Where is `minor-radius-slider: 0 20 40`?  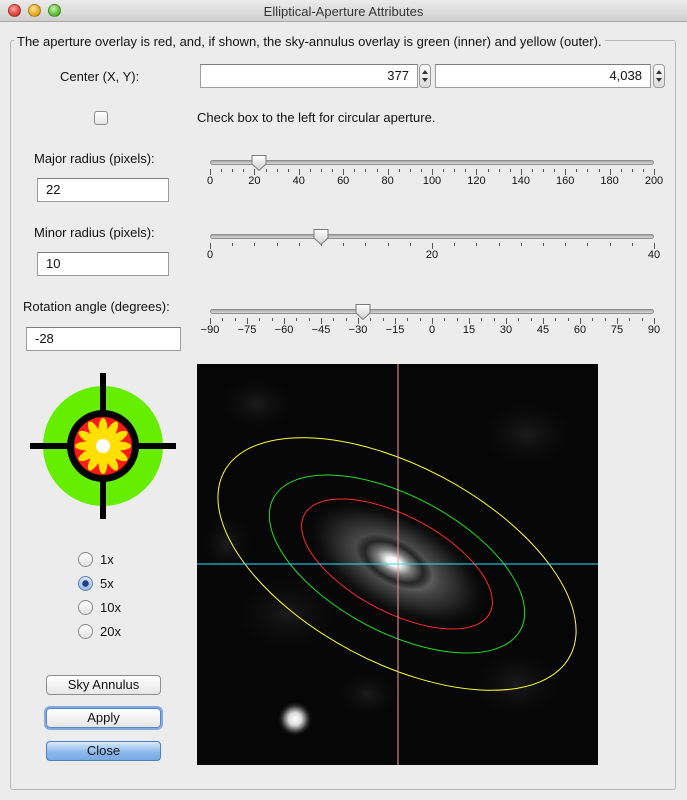 minor-radius-slider: 0 20 40 is located at coordinates (433, 248).